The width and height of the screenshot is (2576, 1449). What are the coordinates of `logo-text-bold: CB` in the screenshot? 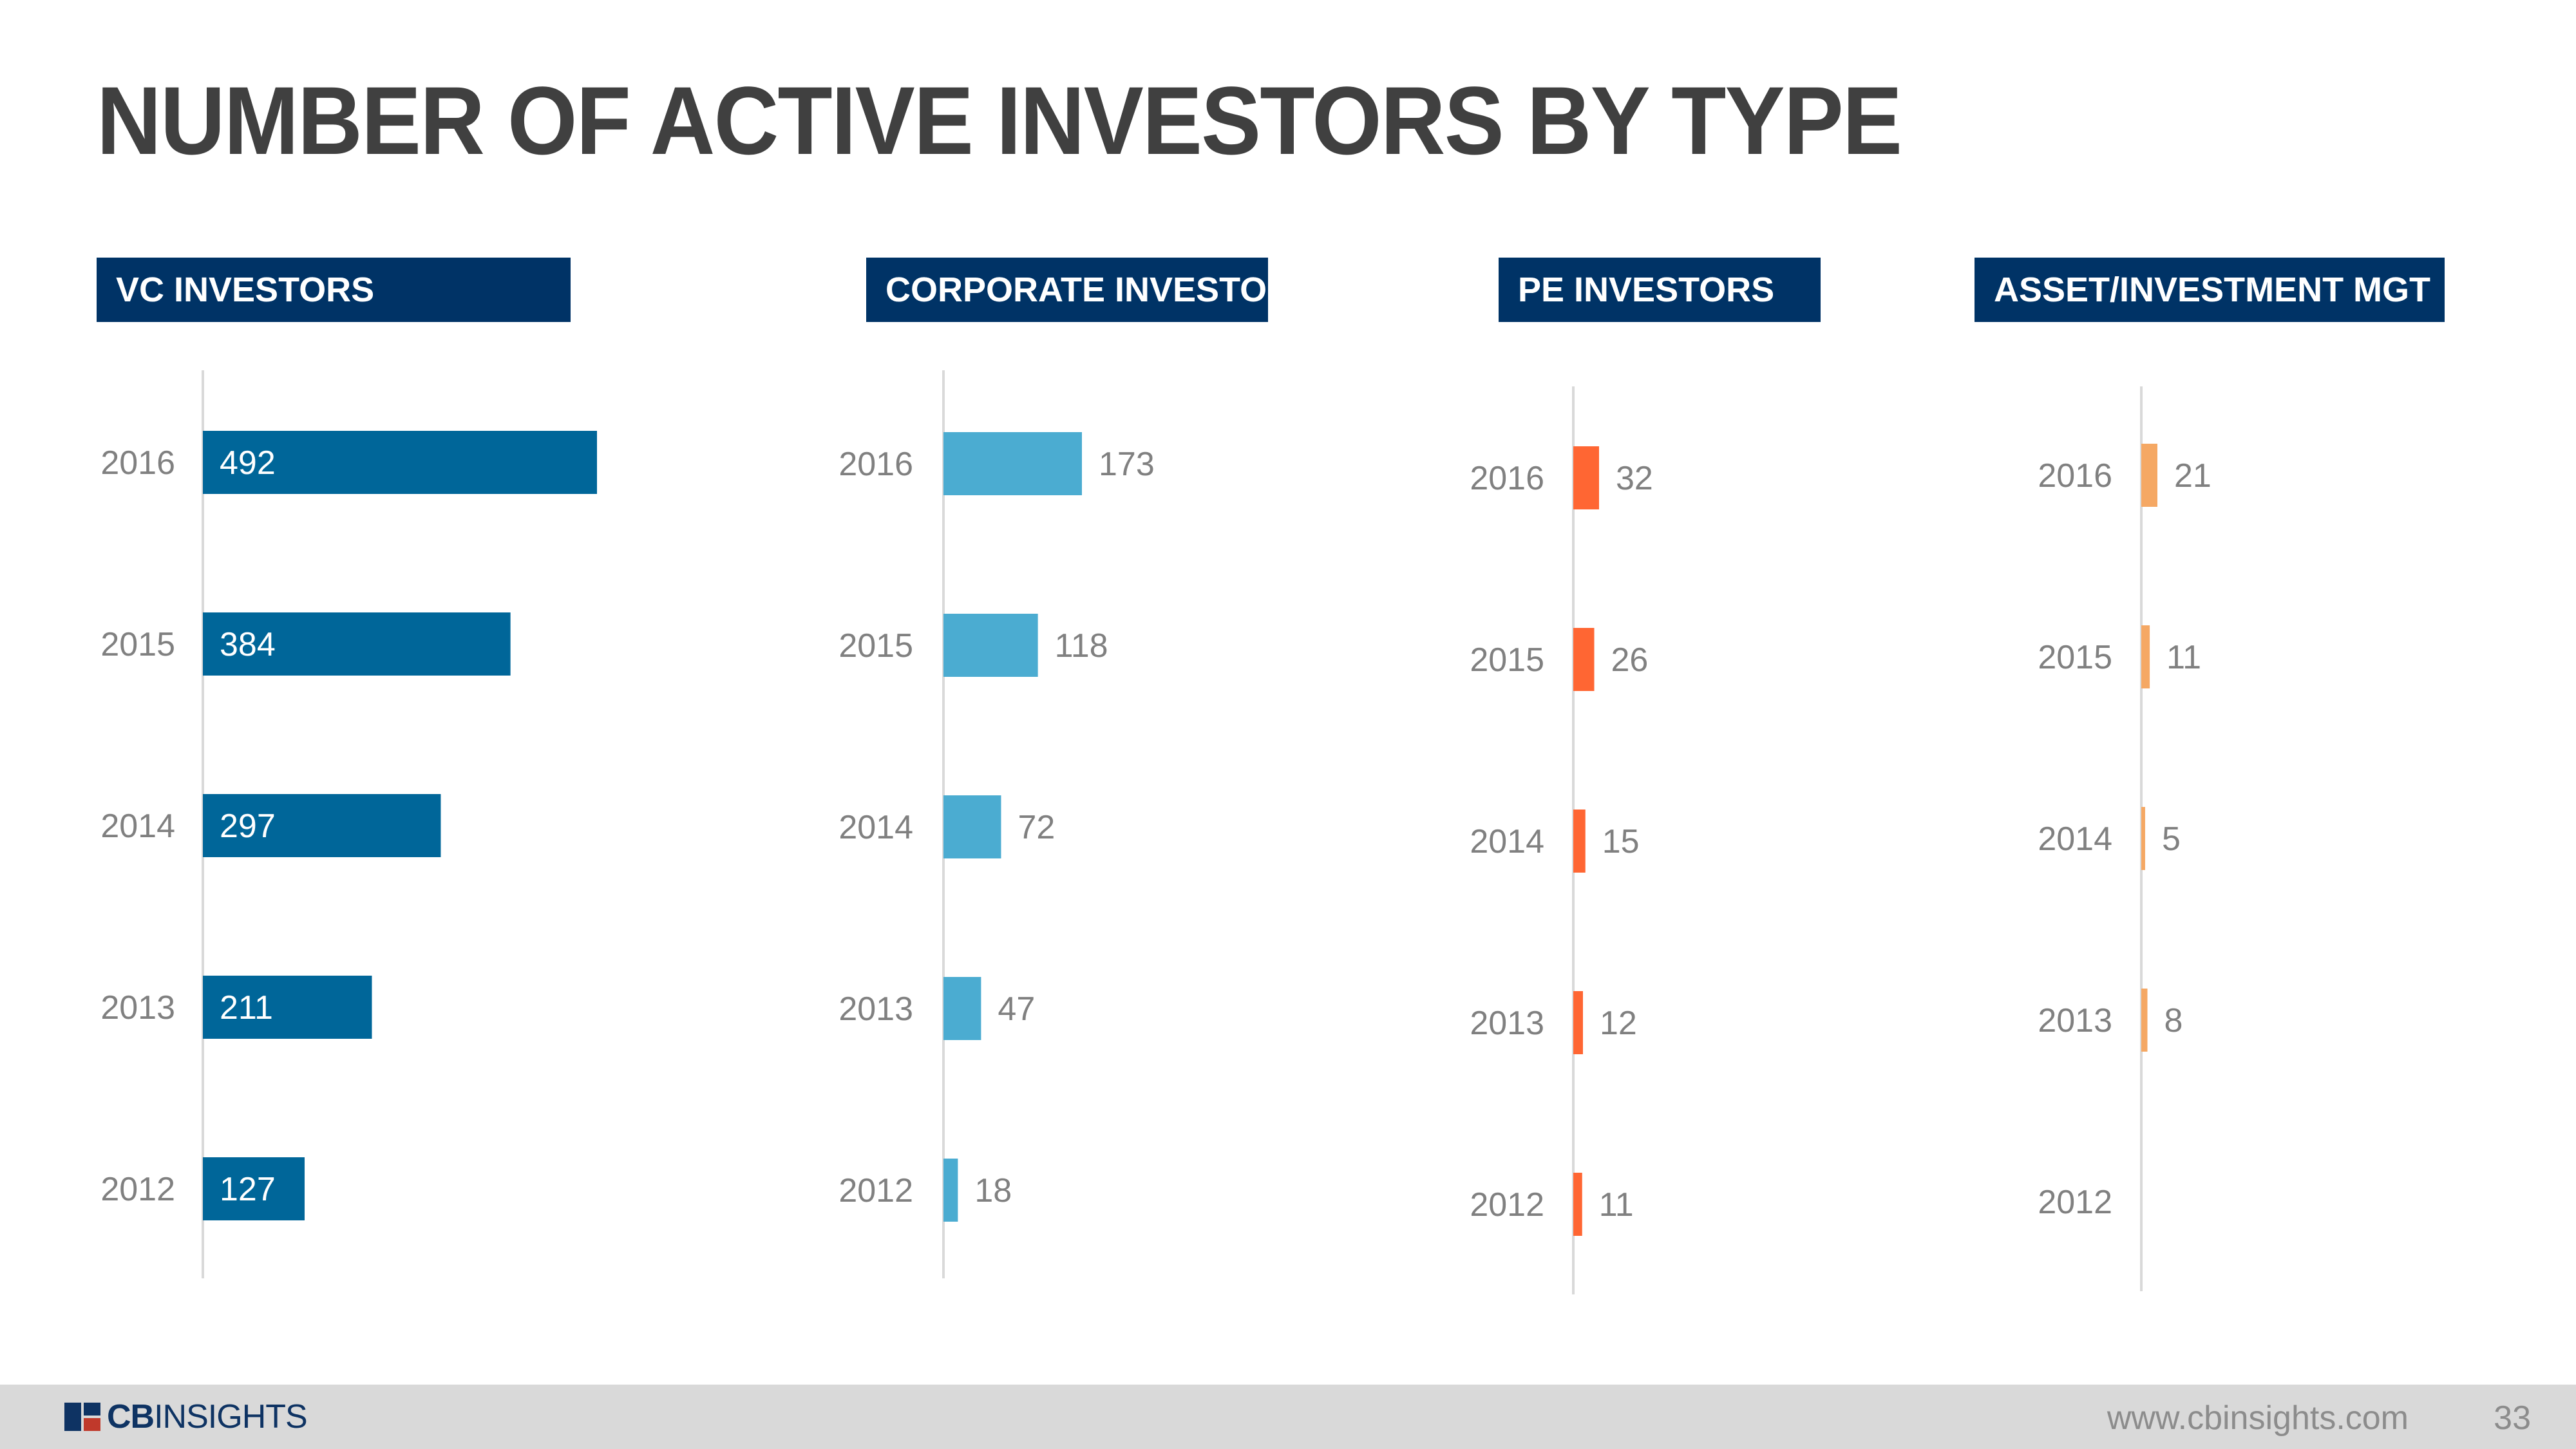 It's located at (131, 1416).